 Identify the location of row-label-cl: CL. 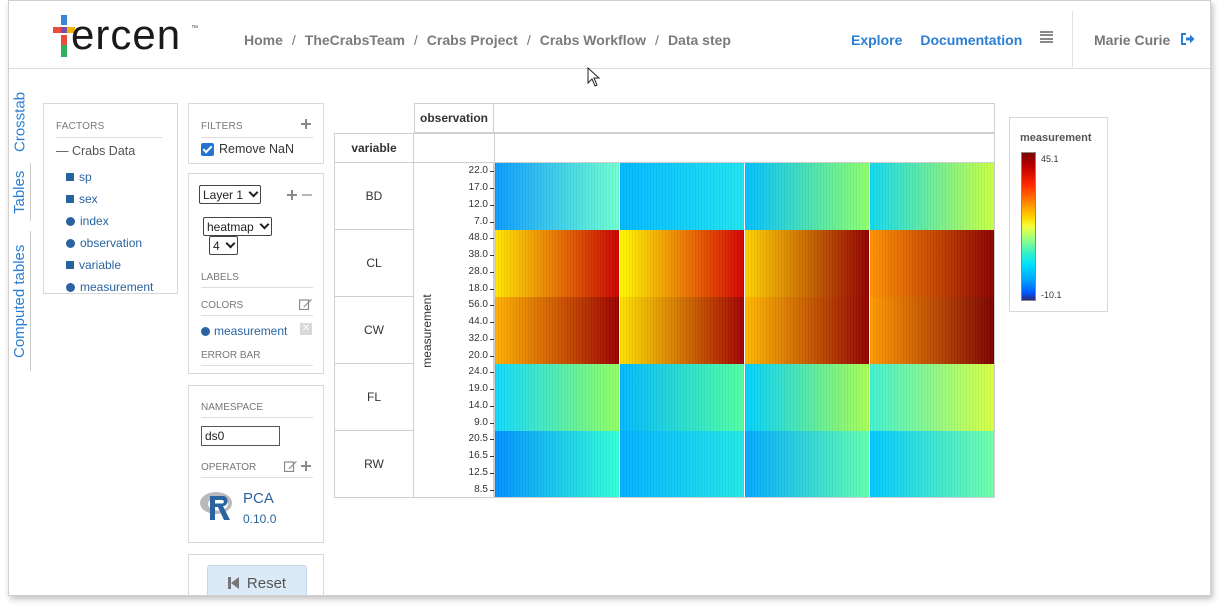
(374, 263).